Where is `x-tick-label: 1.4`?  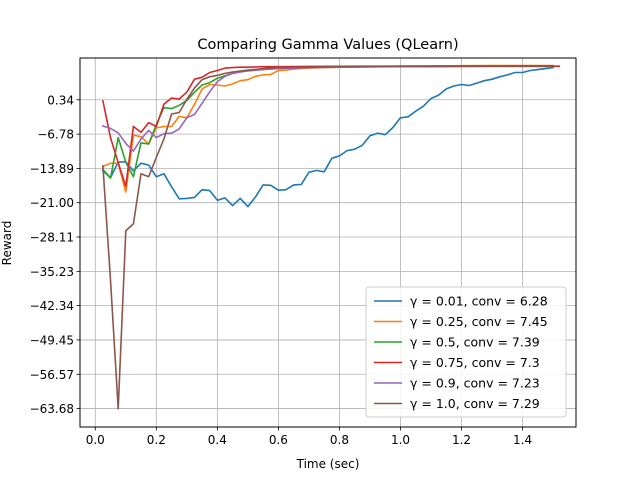
x-tick-label: 1.4 is located at coordinates (522, 440).